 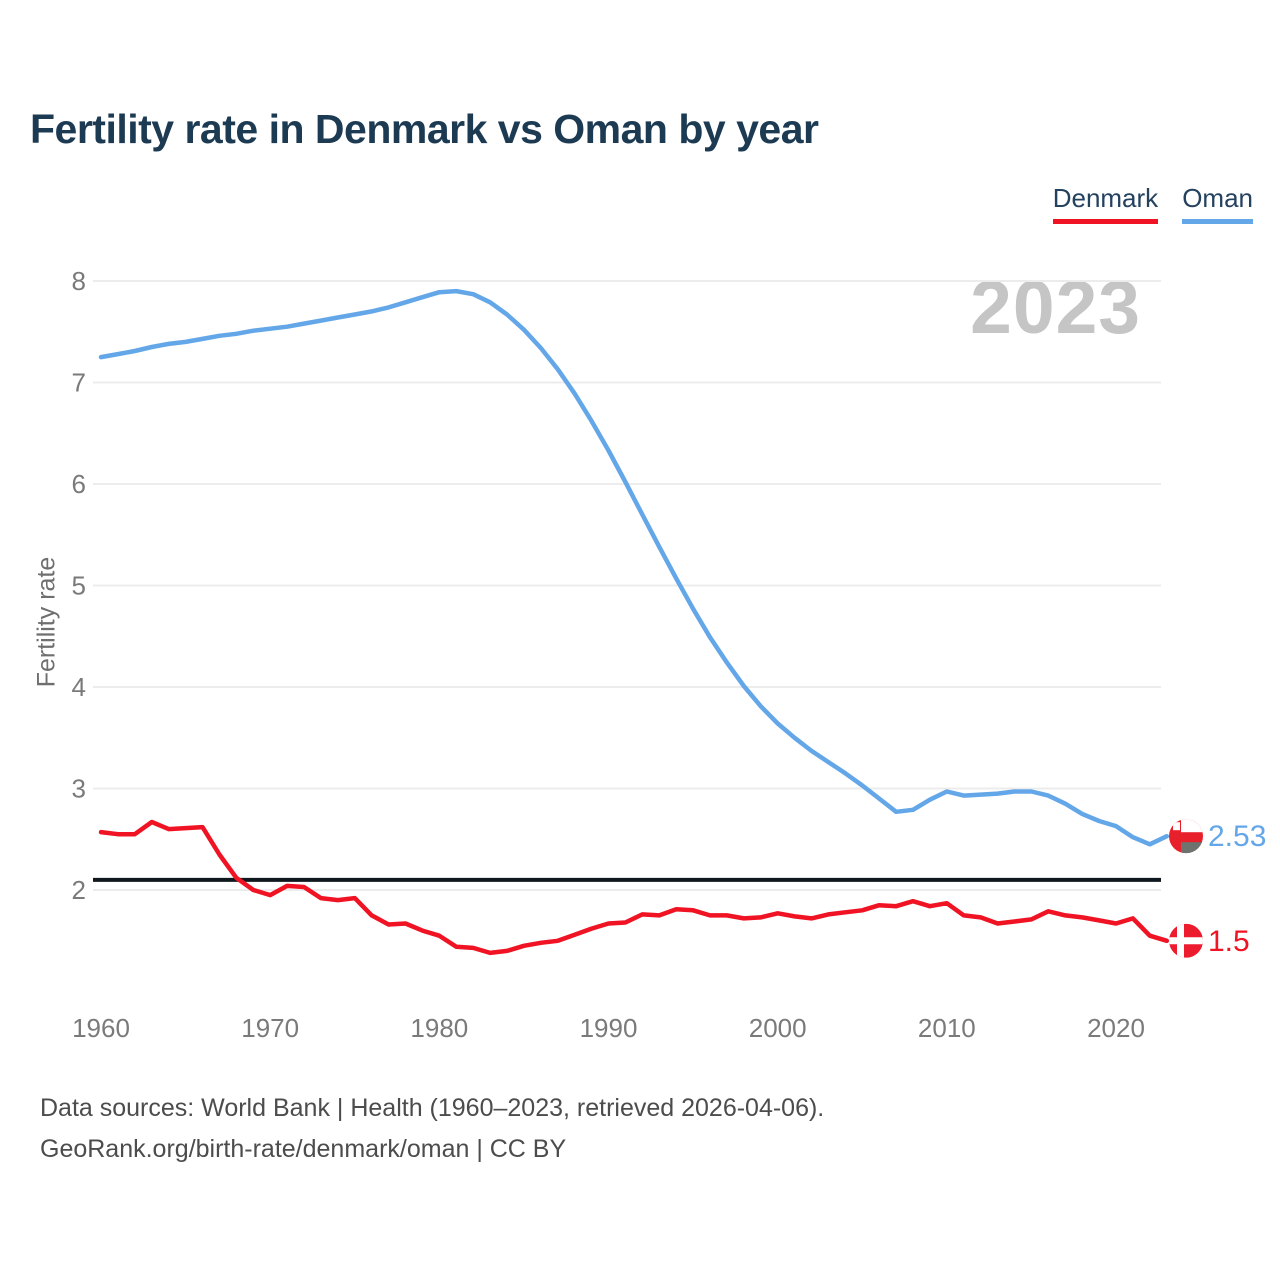 What do you see at coordinates (270, 1028) in the screenshot?
I see `x-axis-tick-label: 1970` at bounding box center [270, 1028].